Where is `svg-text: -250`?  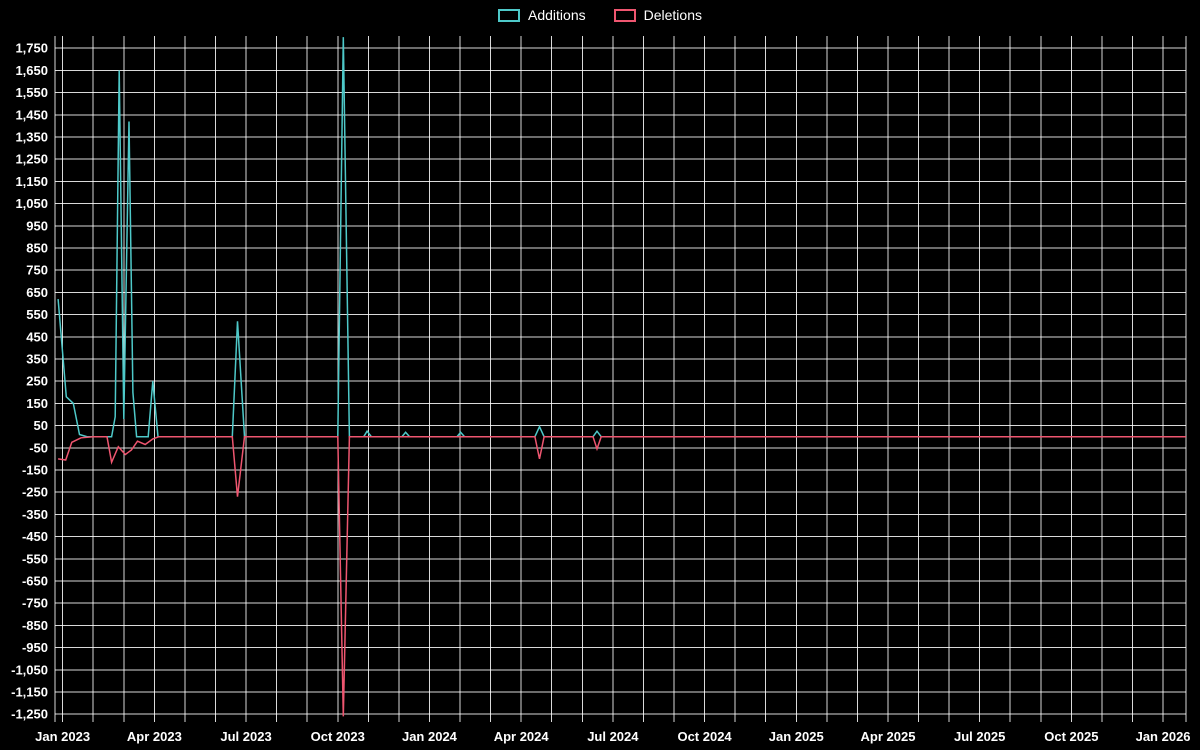 svg-text: -250 is located at coordinates (35, 492).